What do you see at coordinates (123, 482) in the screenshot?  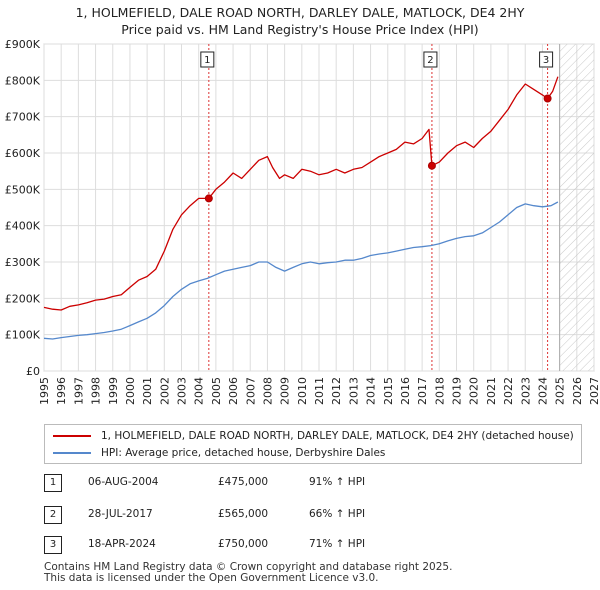 I see `sale-date: 06-AUG-2004` at bounding box center [123, 482].